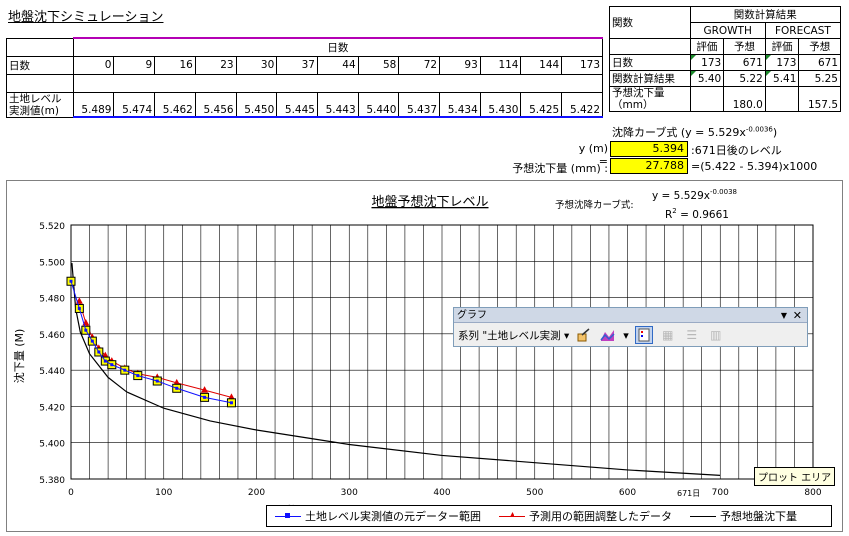 Image resolution: width=849 pixels, height=536 pixels. I want to click on forecast-predict-header: 予想, so click(819, 46).